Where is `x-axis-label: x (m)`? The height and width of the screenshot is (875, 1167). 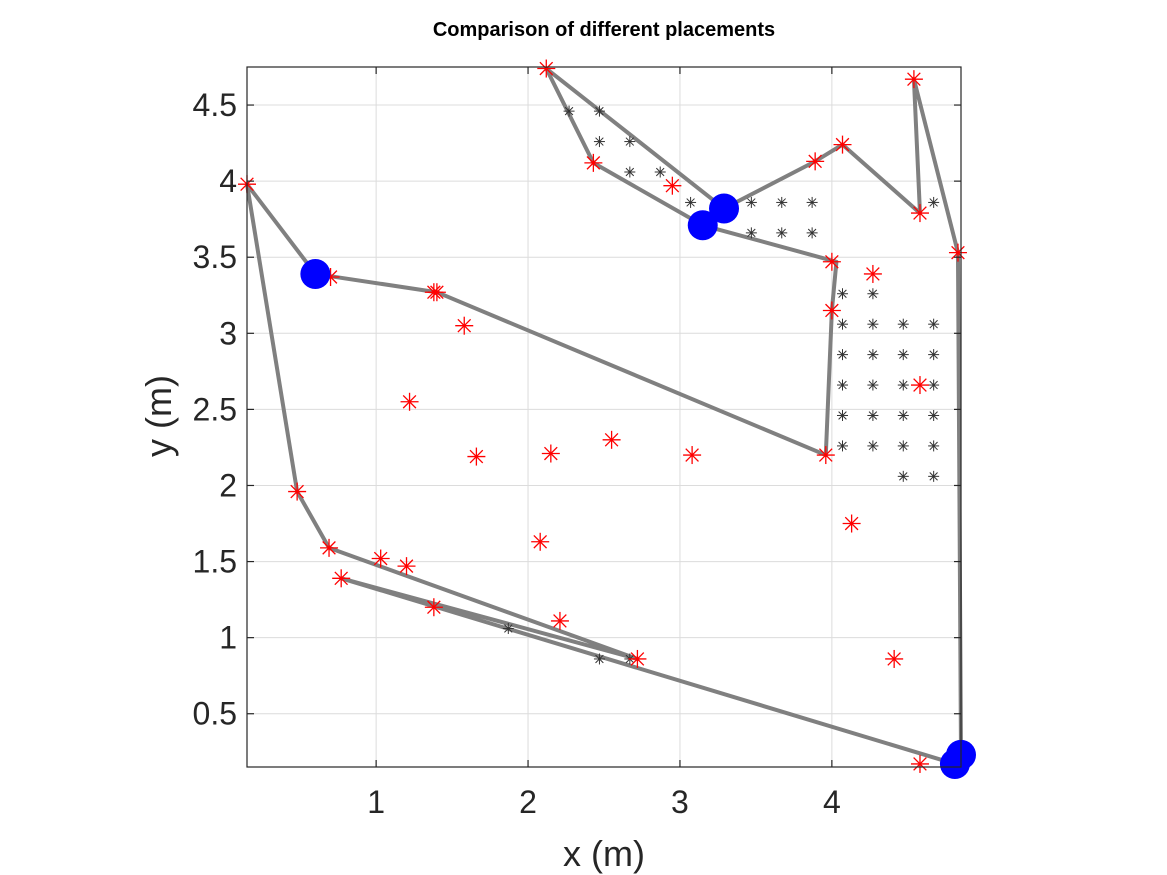
x-axis-label: x (m) is located at coordinates (604, 853).